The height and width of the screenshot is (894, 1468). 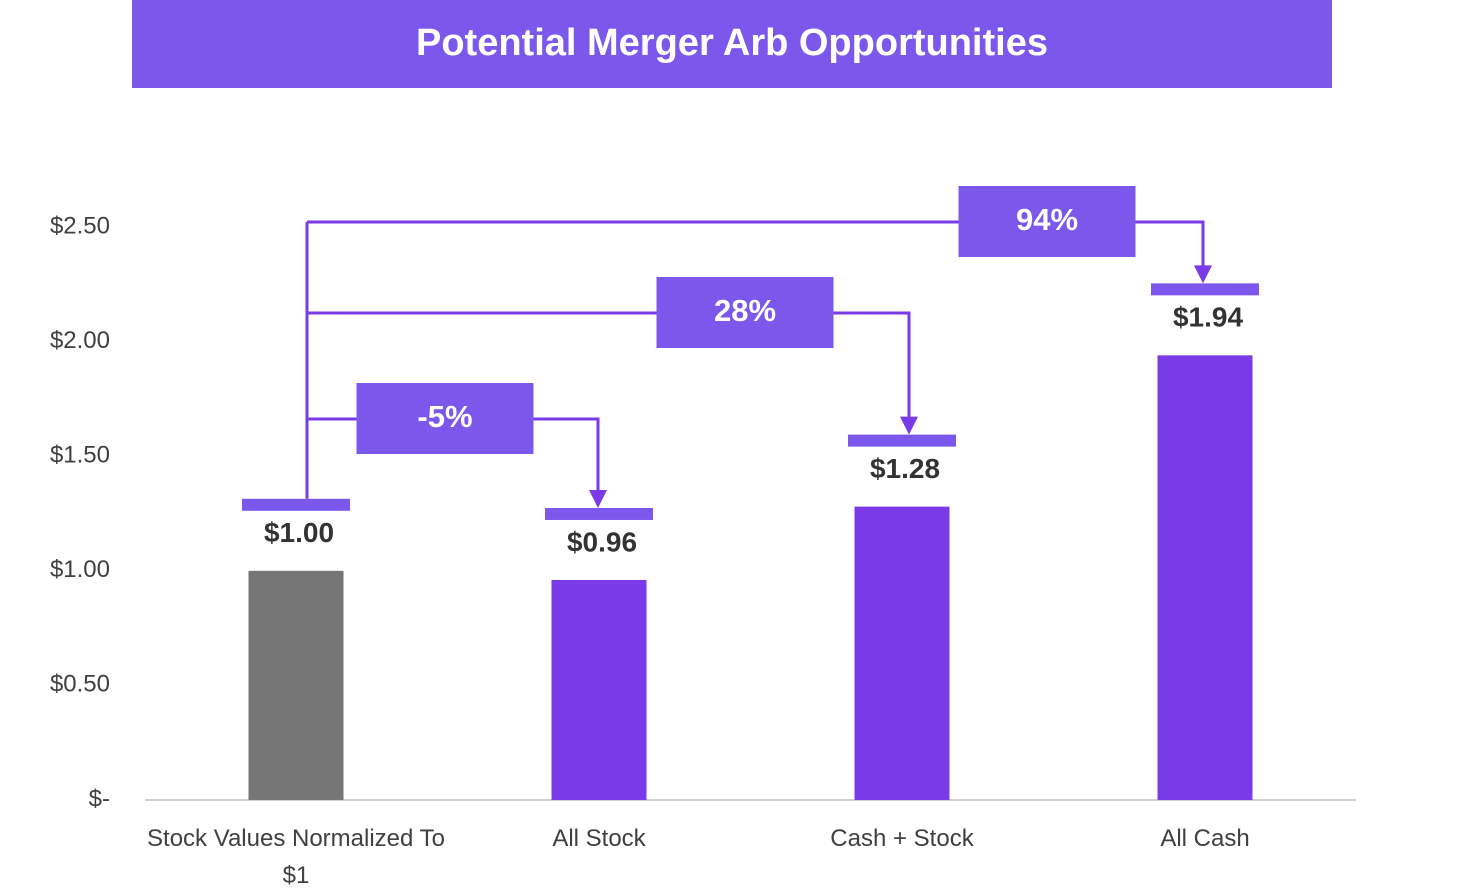 What do you see at coordinates (602, 541) in the screenshot?
I see `value-label: $0.96` at bounding box center [602, 541].